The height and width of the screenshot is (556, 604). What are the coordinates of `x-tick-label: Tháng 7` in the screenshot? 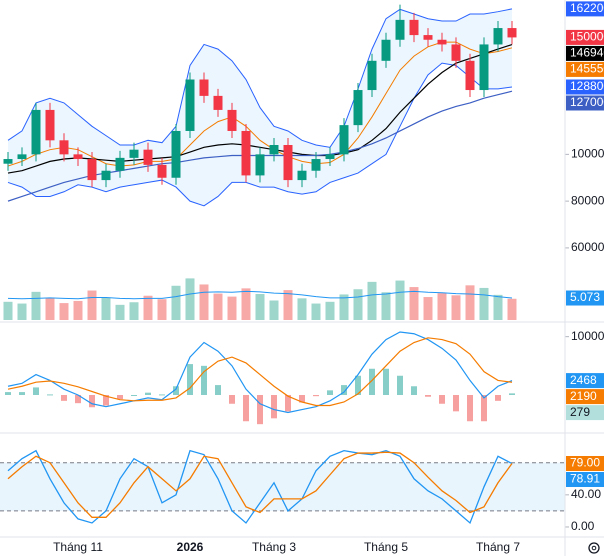 It's located at (498, 547).